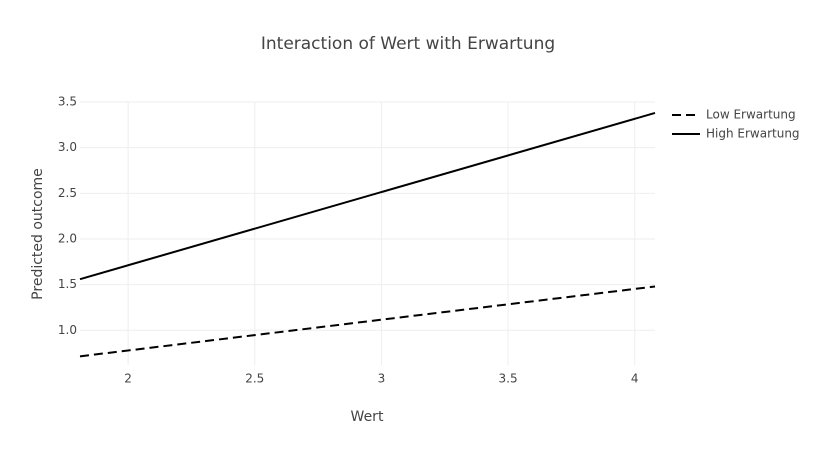 The height and width of the screenshot is (450, 817). What do you see at coordinates (67, 102) in the screenshot?
I see `y-tick-label: 3.5` at bounding box center [67, 102].